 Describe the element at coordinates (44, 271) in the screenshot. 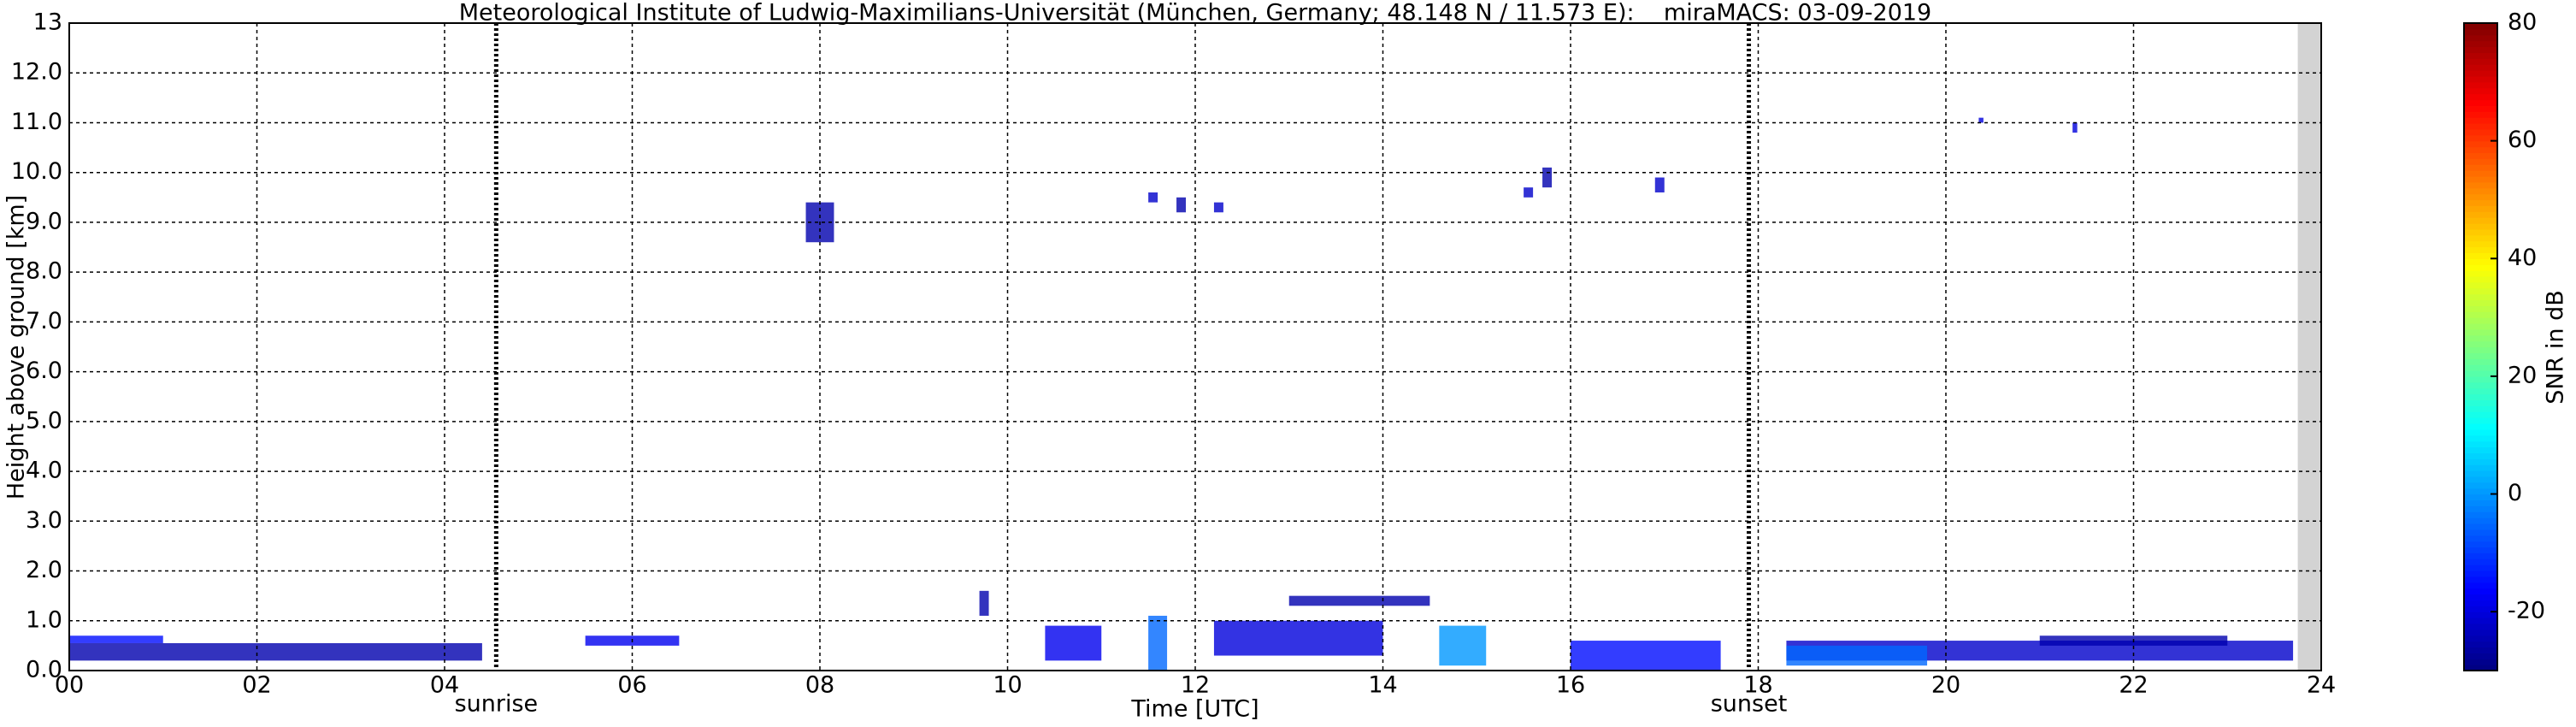

I see `y-tick-label: 8.0` at that location.